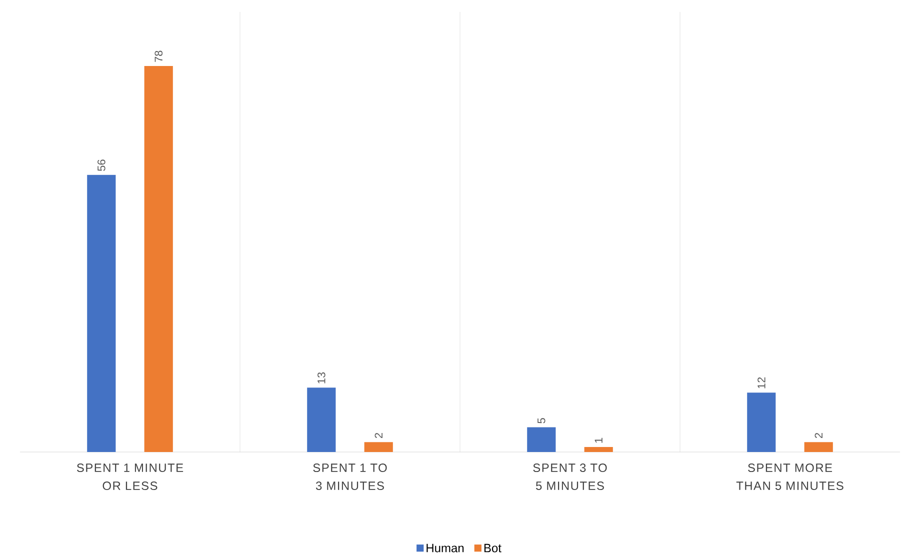 The height and width of the screenshot is (560, 905). Describe the element at coordinates (102, 165) in the screenshot. I see `data-label: 56` at that location.